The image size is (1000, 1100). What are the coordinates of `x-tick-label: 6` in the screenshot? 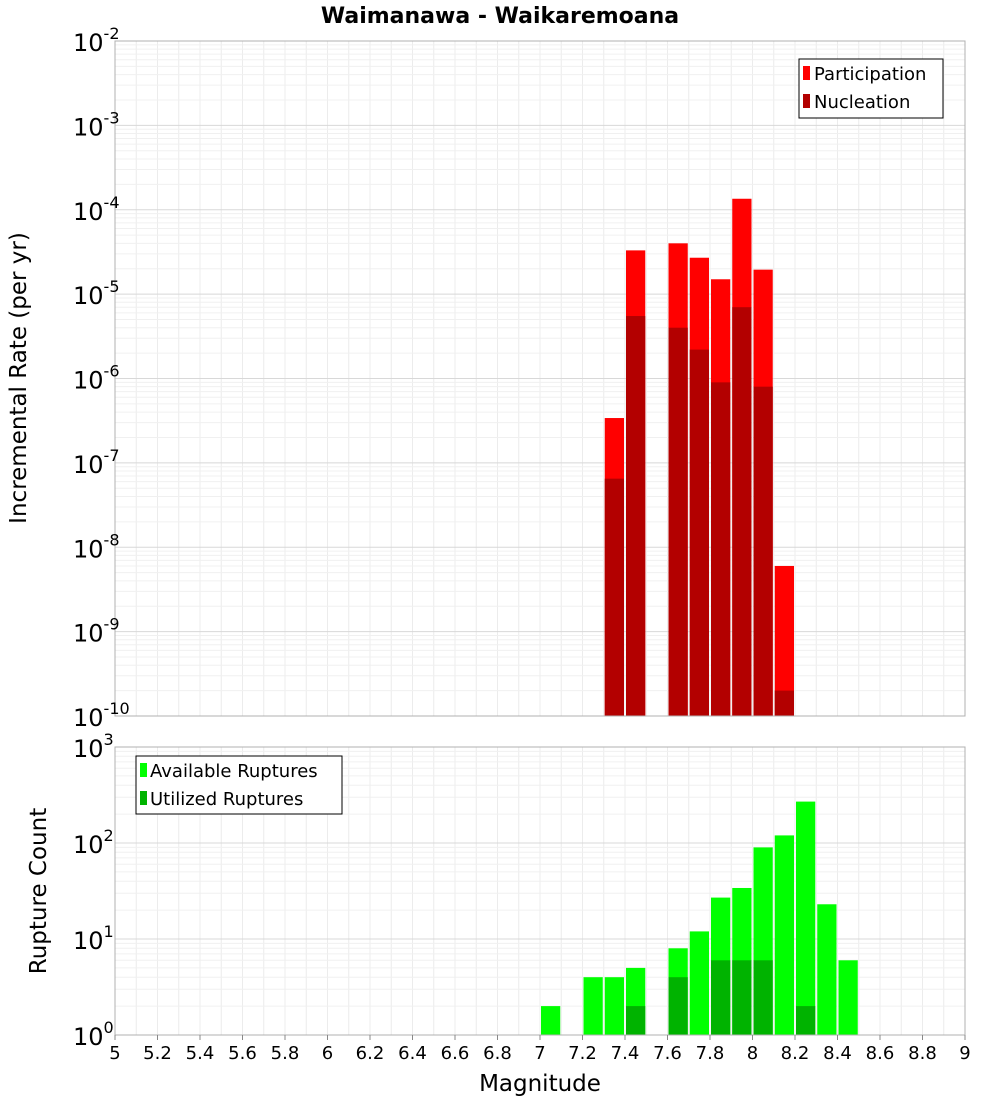 It's located at (327, 1053).